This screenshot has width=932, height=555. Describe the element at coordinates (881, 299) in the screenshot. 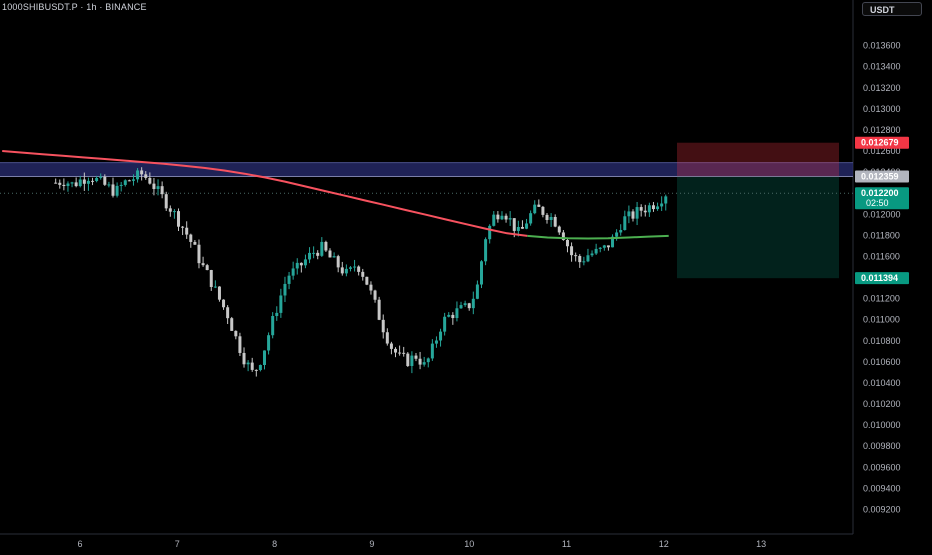

I see `price-tick-label: 0.011200` at that location.